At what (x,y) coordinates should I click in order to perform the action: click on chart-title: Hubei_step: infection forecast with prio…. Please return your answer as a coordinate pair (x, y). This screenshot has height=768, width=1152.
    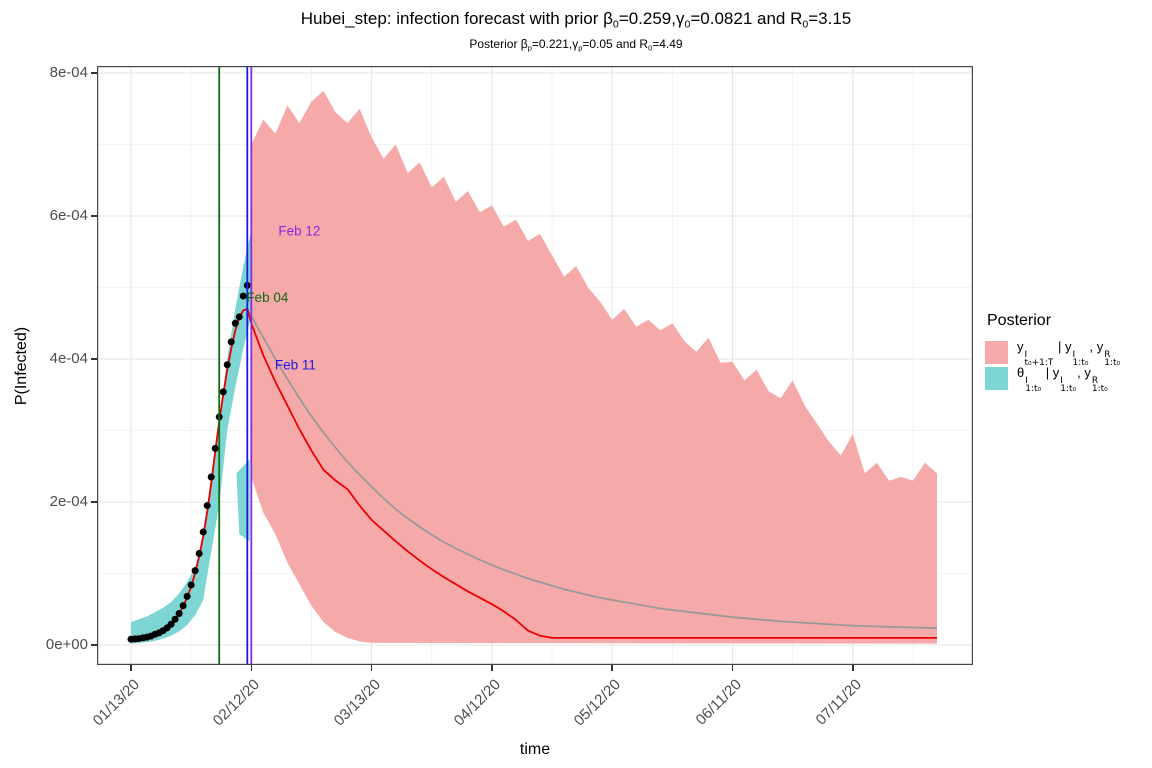
    Looking at the image, I should click on (576, 20).